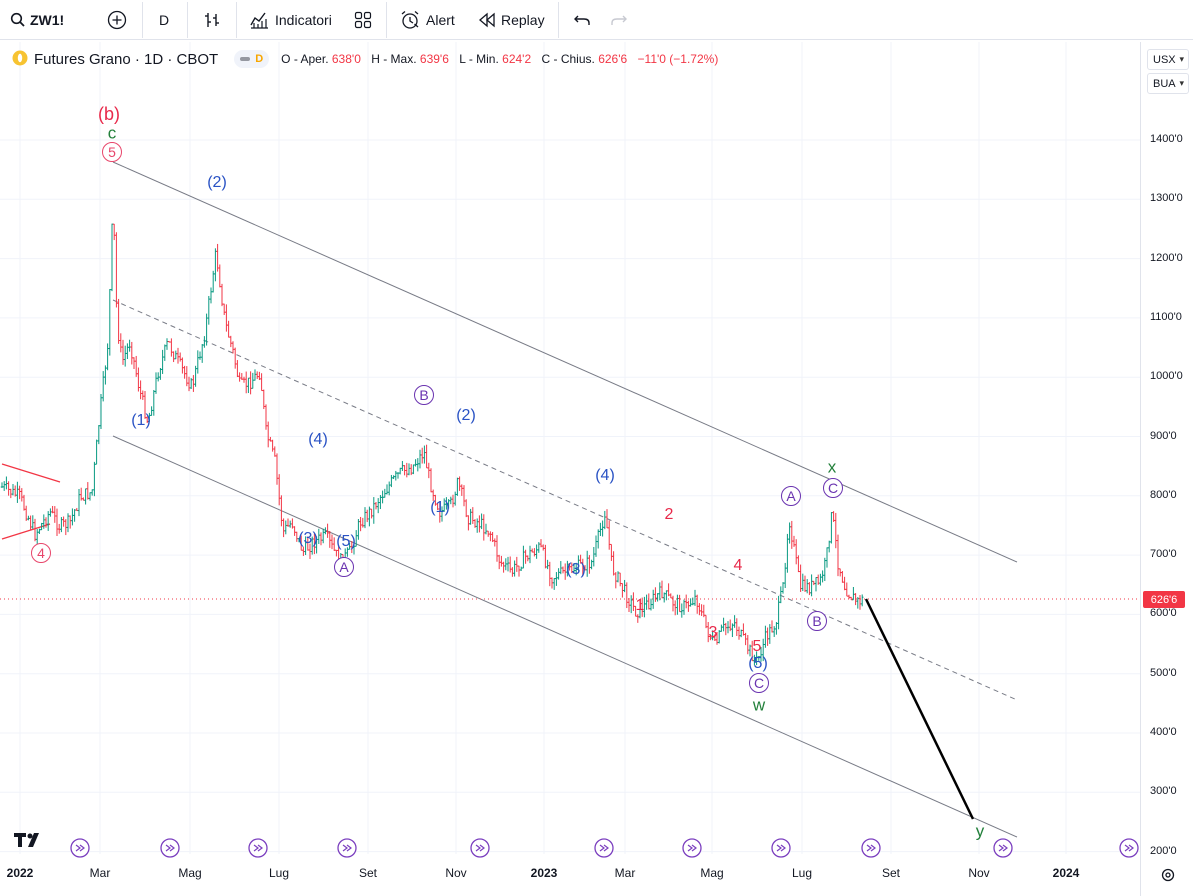 Image resolution: width=1193 pixels, height=896 pixels. I want to click on event-markers, so click(604, 848).